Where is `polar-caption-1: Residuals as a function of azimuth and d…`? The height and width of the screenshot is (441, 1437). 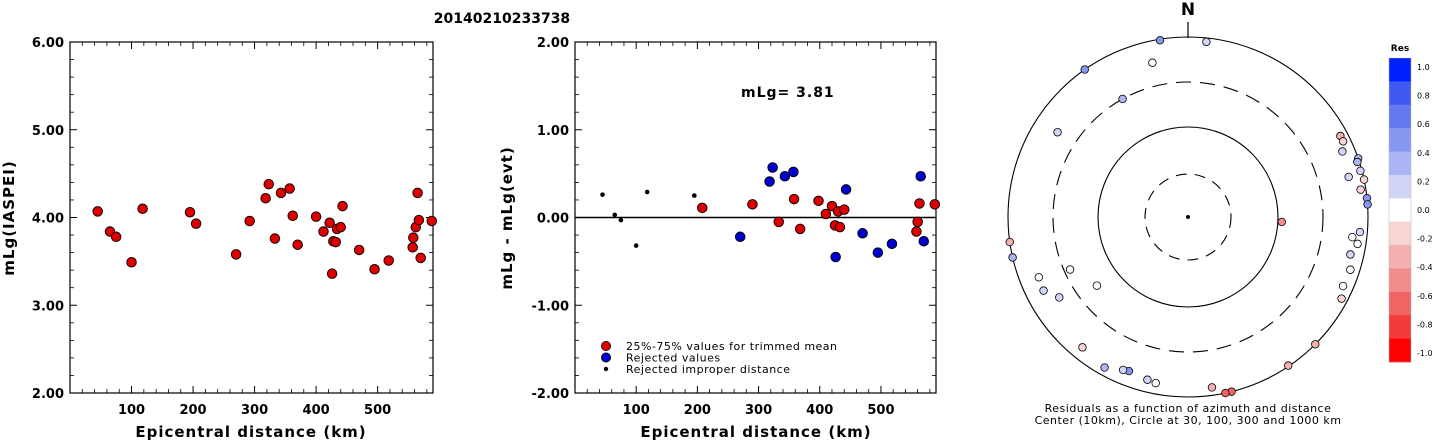
polar-caption-1: Residuals as a function of azimuth and d… is located at coordinates (1188, 408).